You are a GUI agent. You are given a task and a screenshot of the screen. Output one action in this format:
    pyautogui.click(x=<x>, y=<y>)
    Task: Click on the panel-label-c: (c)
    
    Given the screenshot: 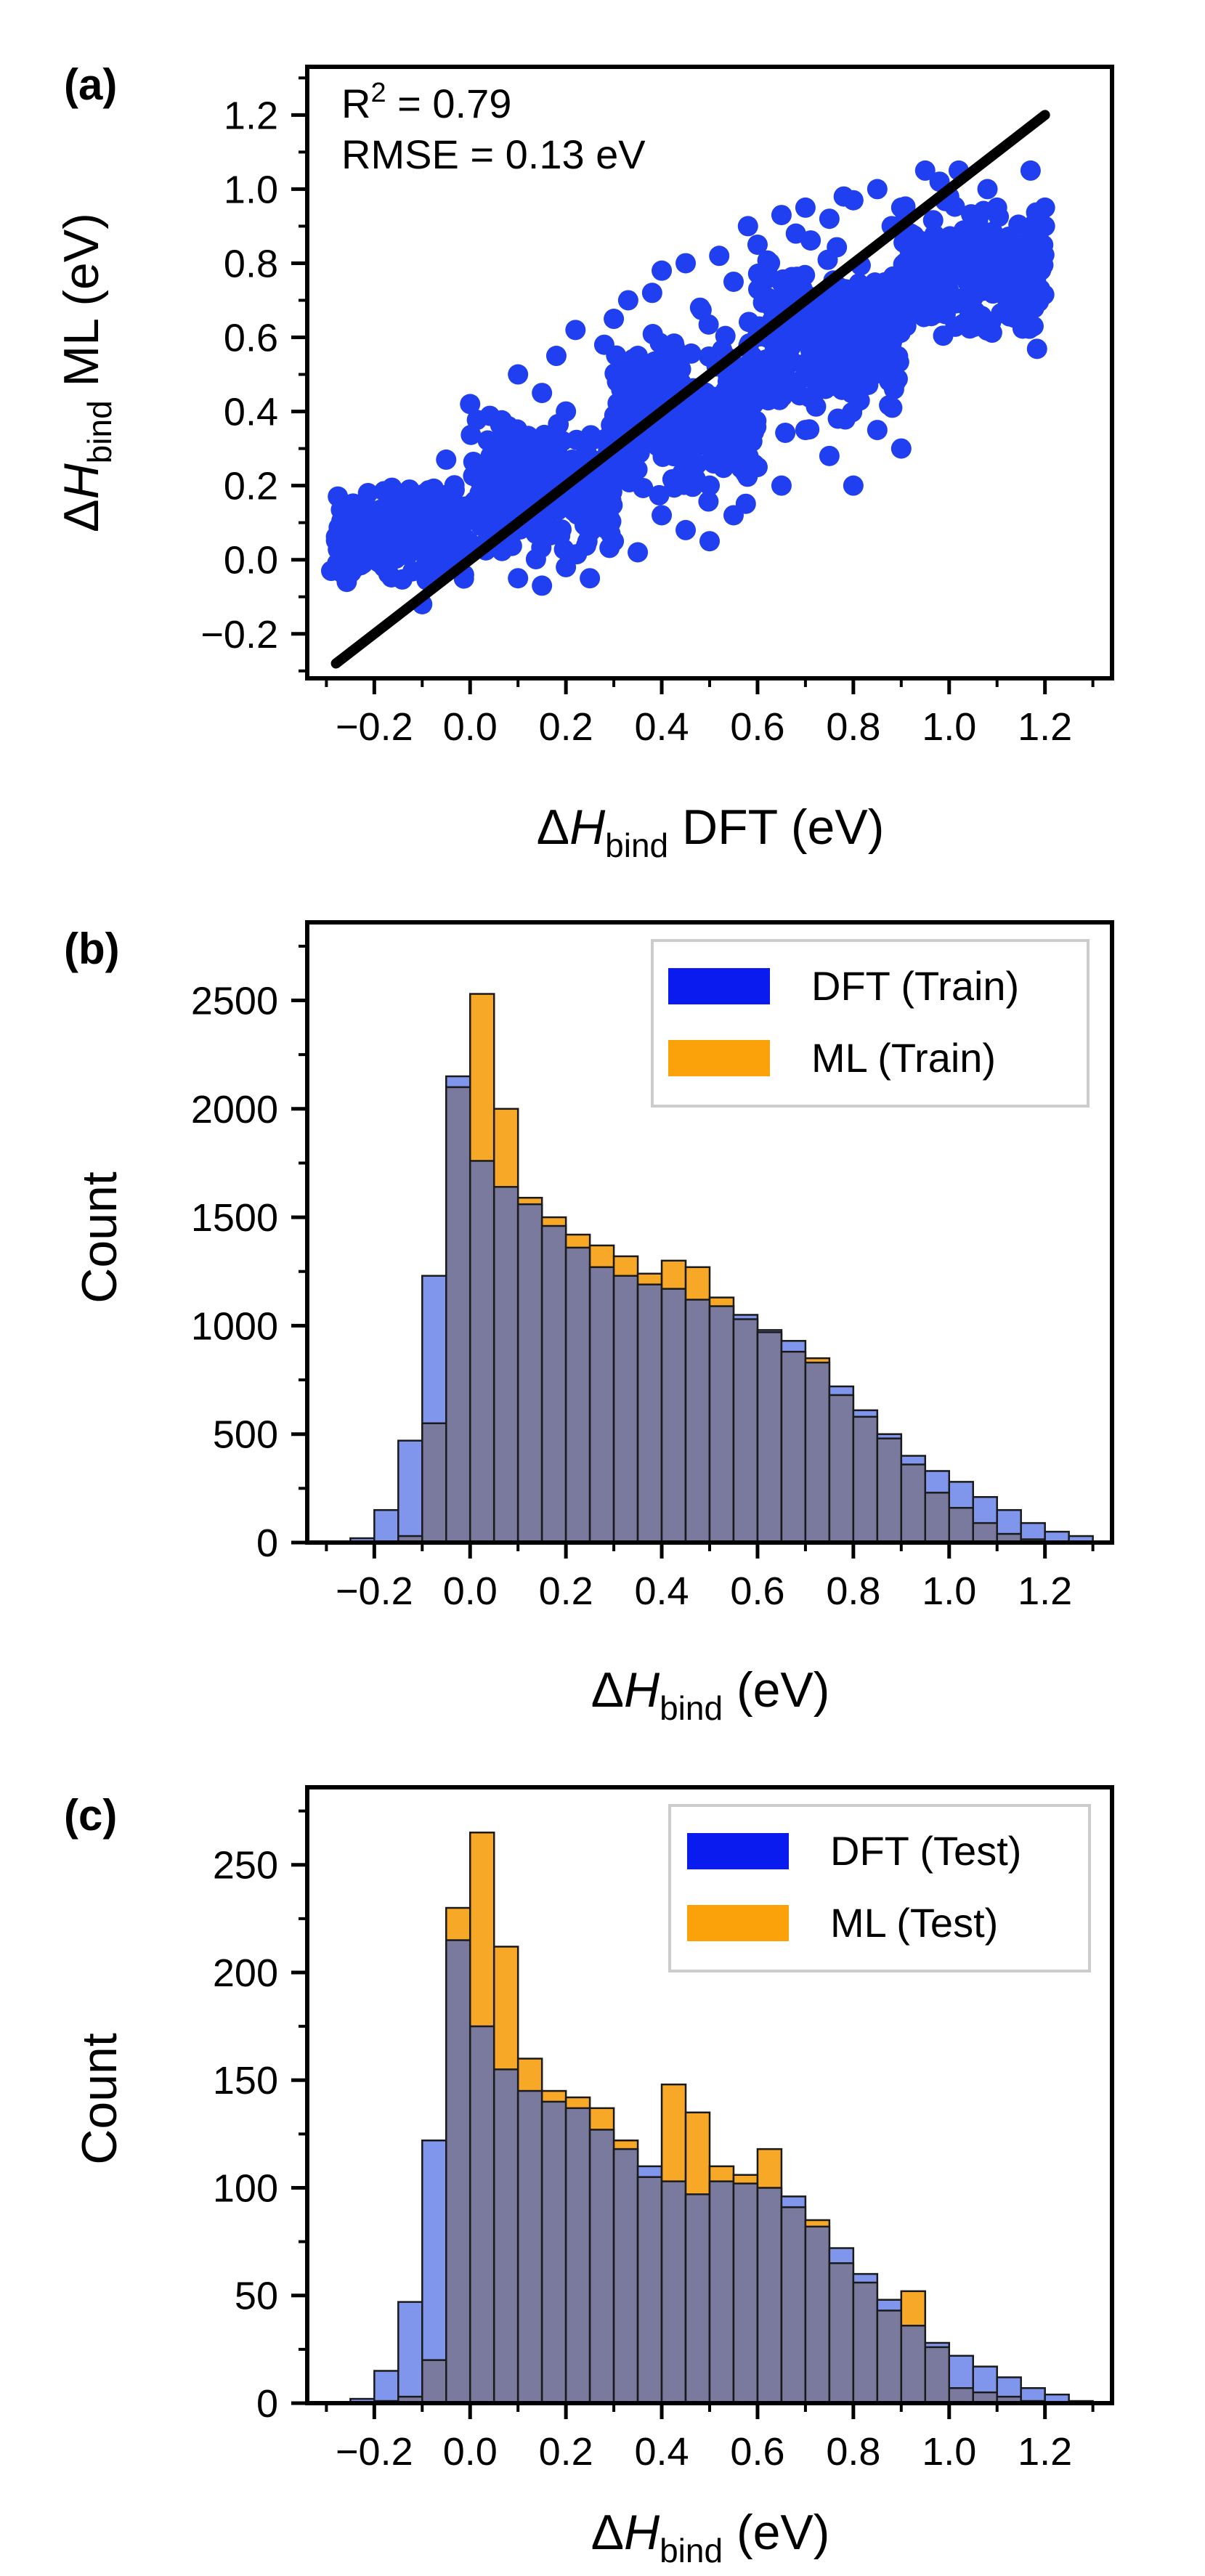 What is the action you would take?
    pyautogui.click(x=90, y=1815)
    